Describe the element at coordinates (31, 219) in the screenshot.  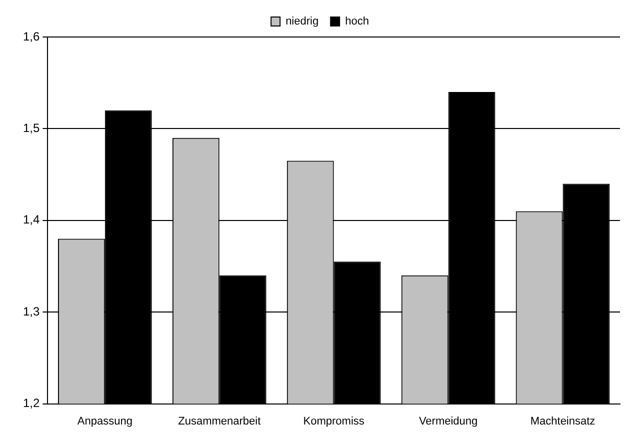
I see `y-tick-label: 1,4` at that location.